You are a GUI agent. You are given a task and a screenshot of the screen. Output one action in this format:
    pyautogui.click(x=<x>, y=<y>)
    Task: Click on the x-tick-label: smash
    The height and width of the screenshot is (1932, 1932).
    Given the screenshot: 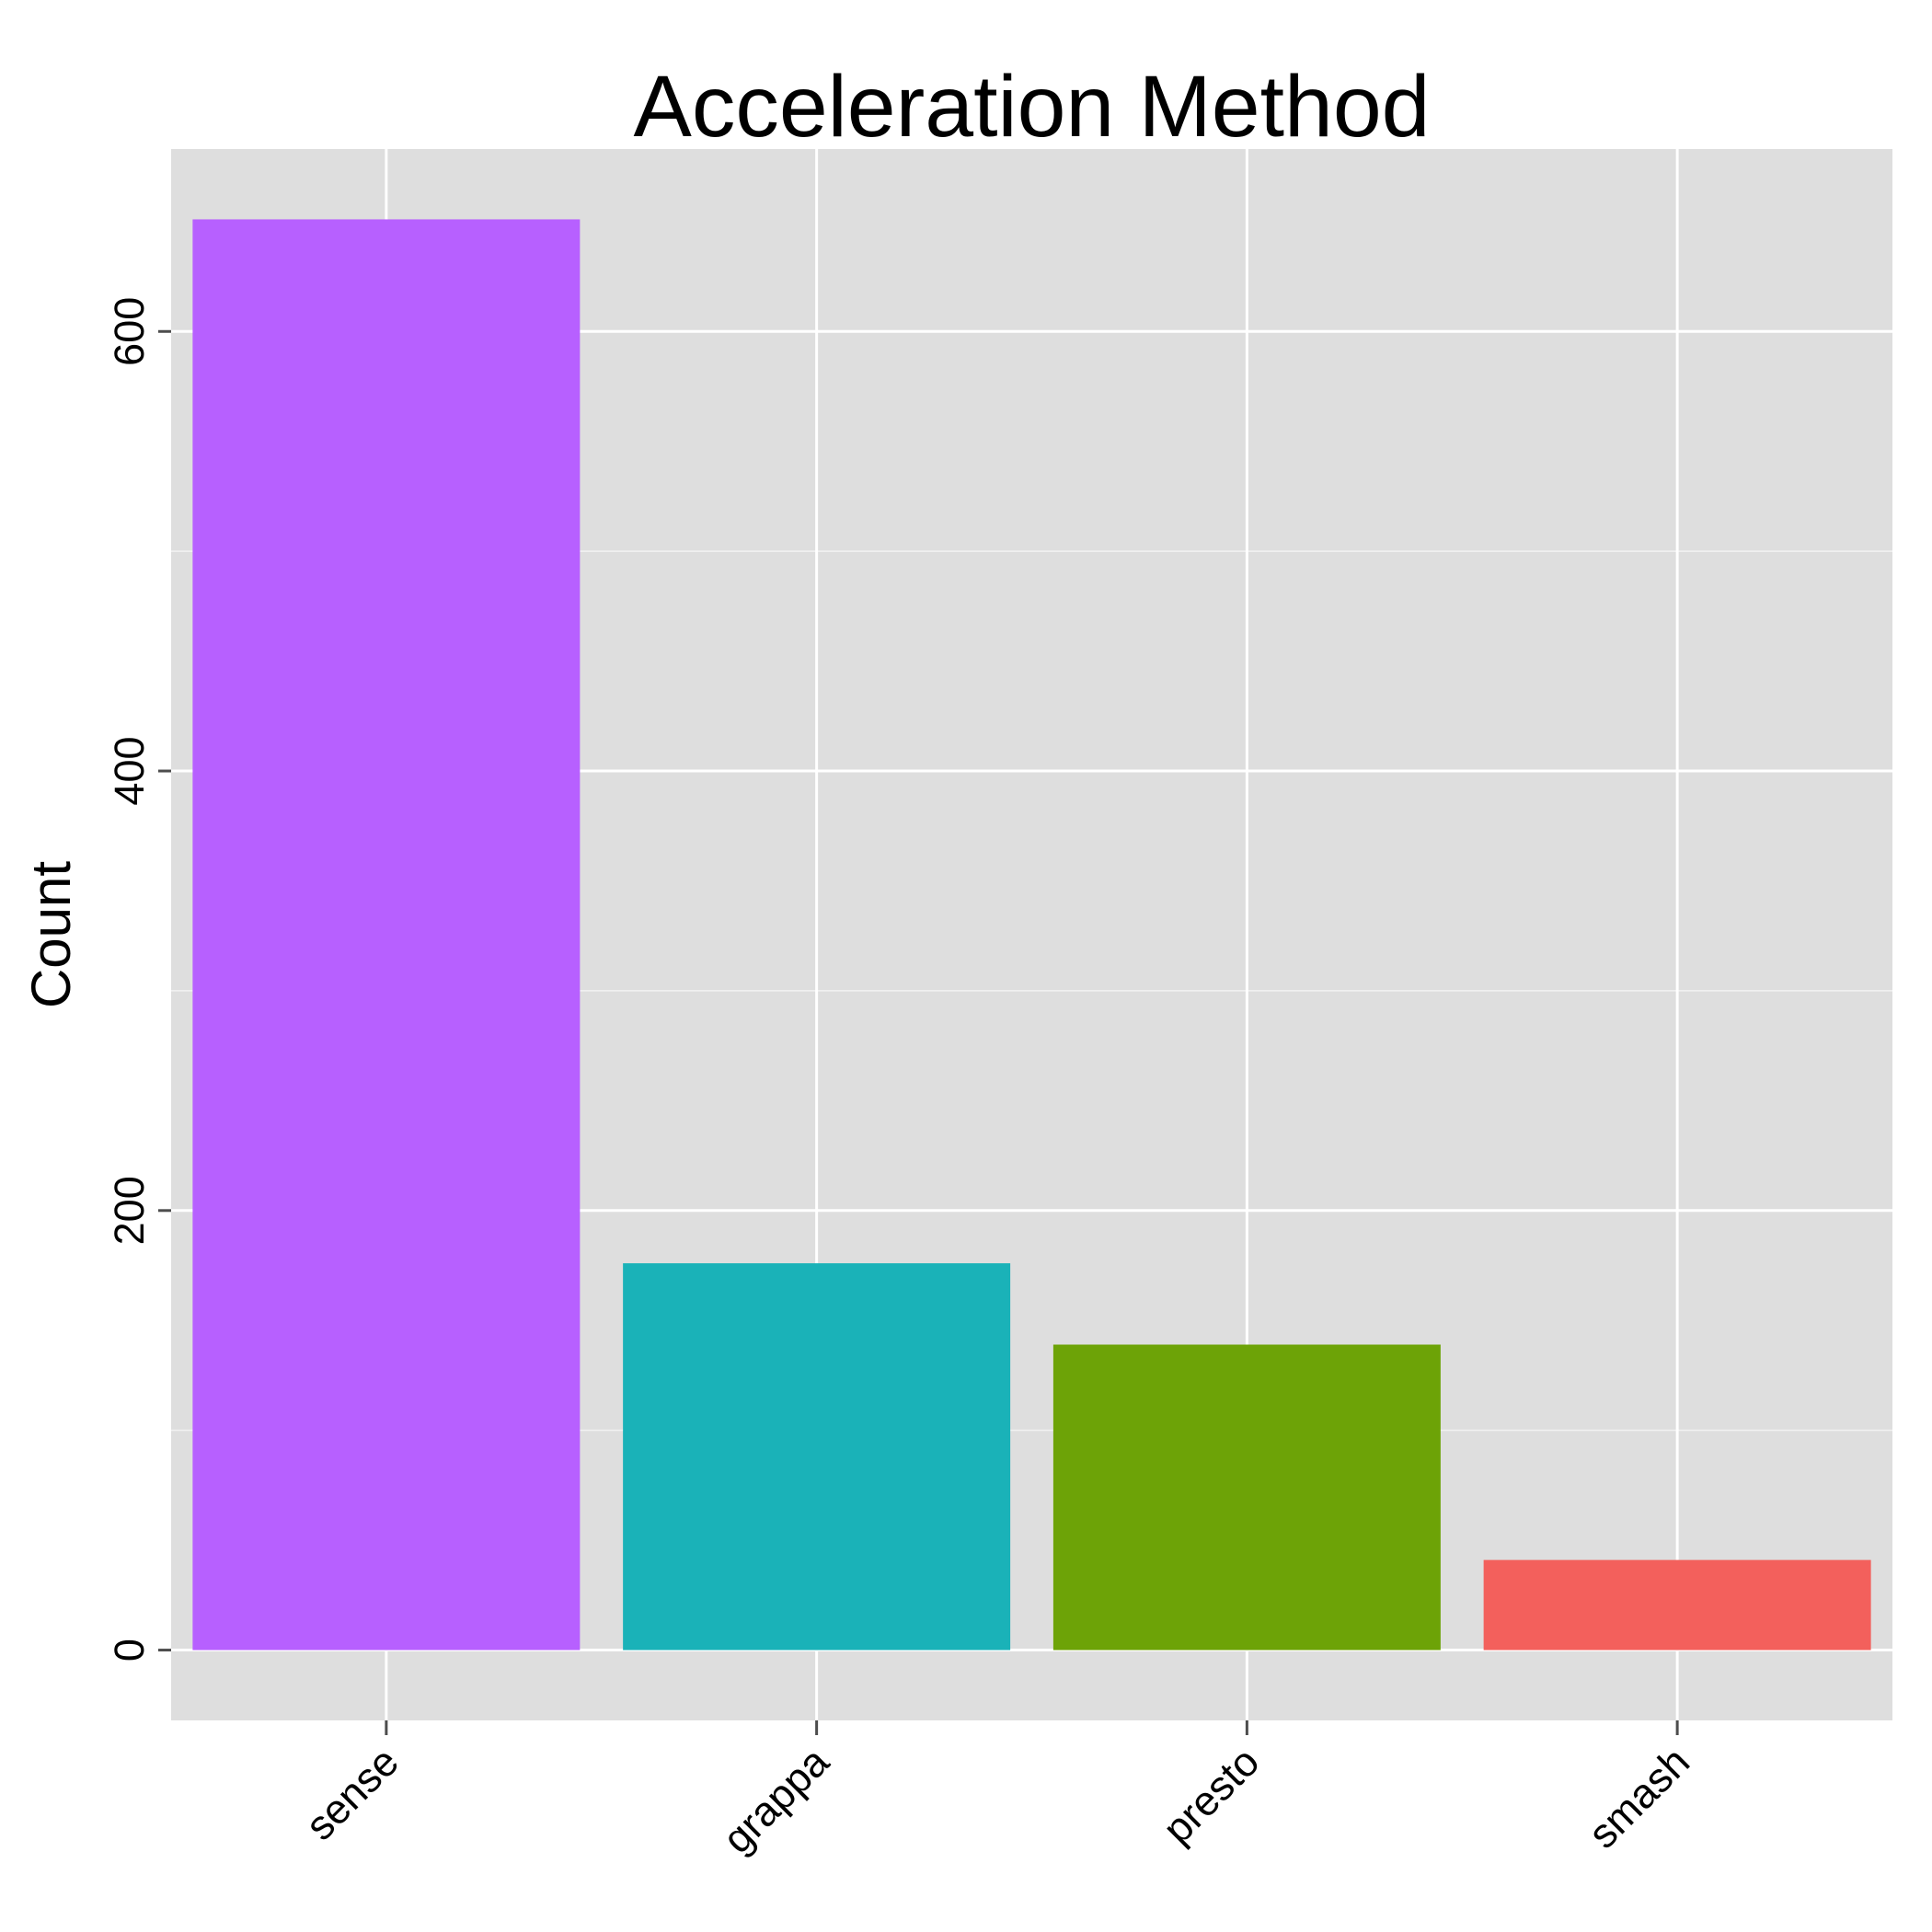 What is the action you would take?
    pyautogui.click(x=1638, y=1797)
    